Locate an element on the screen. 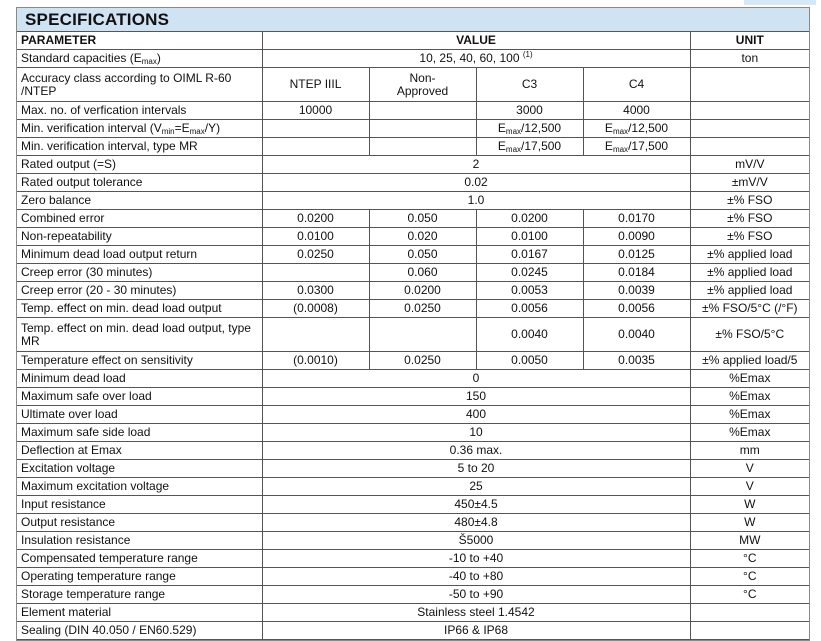 The height and width of the screenshot is (641, 821). table-row: Element material Stainless steel 1.4542 is located at coordinates (413, 612).